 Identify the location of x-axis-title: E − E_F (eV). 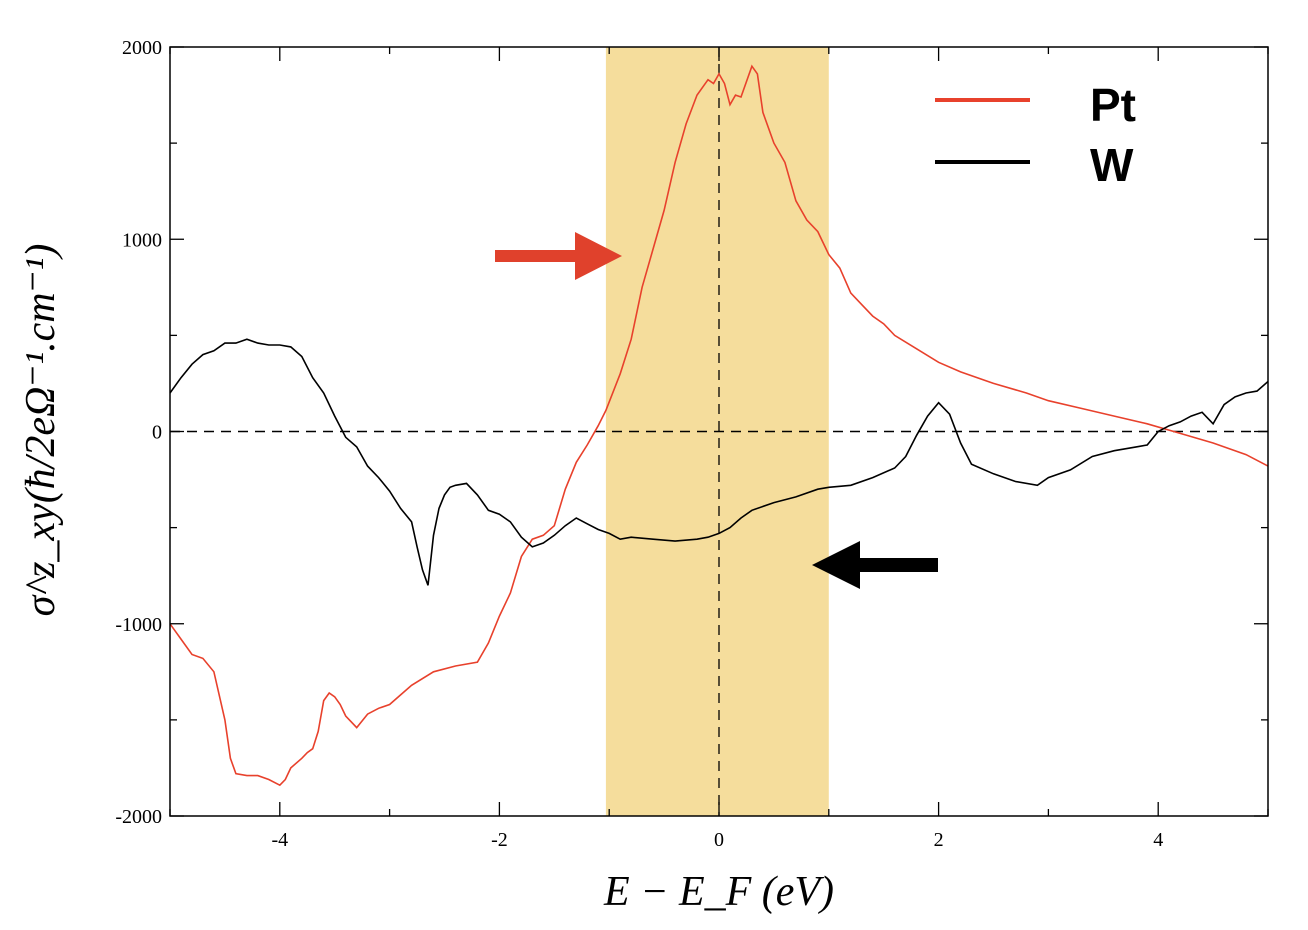
(718, 892).